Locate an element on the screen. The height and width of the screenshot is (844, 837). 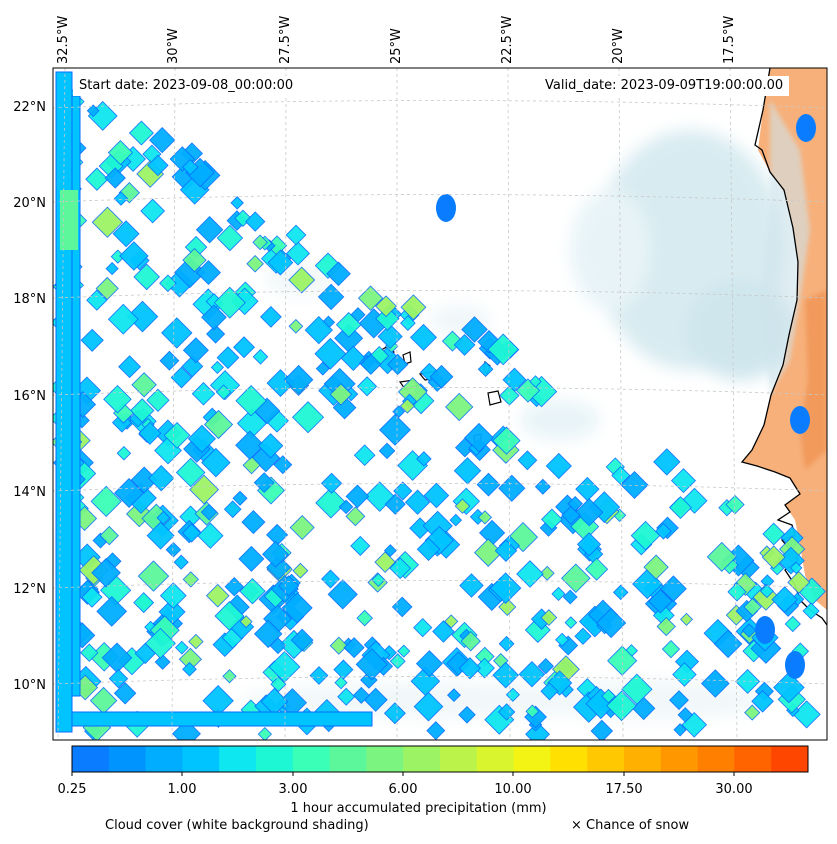
lon-label-22-5w: 22.5°W is located at coordinates (507, 40).